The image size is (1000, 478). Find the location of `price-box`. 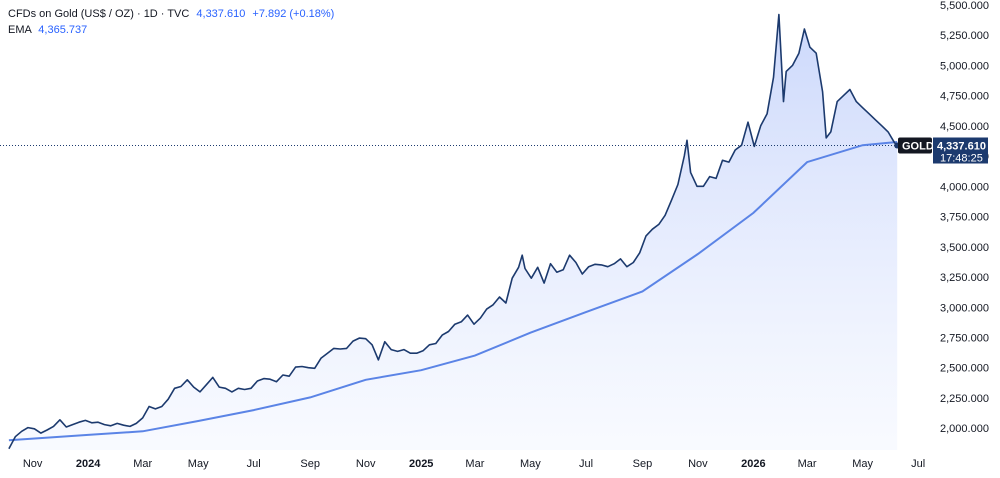

price-box is located at coordinates (960, 150).